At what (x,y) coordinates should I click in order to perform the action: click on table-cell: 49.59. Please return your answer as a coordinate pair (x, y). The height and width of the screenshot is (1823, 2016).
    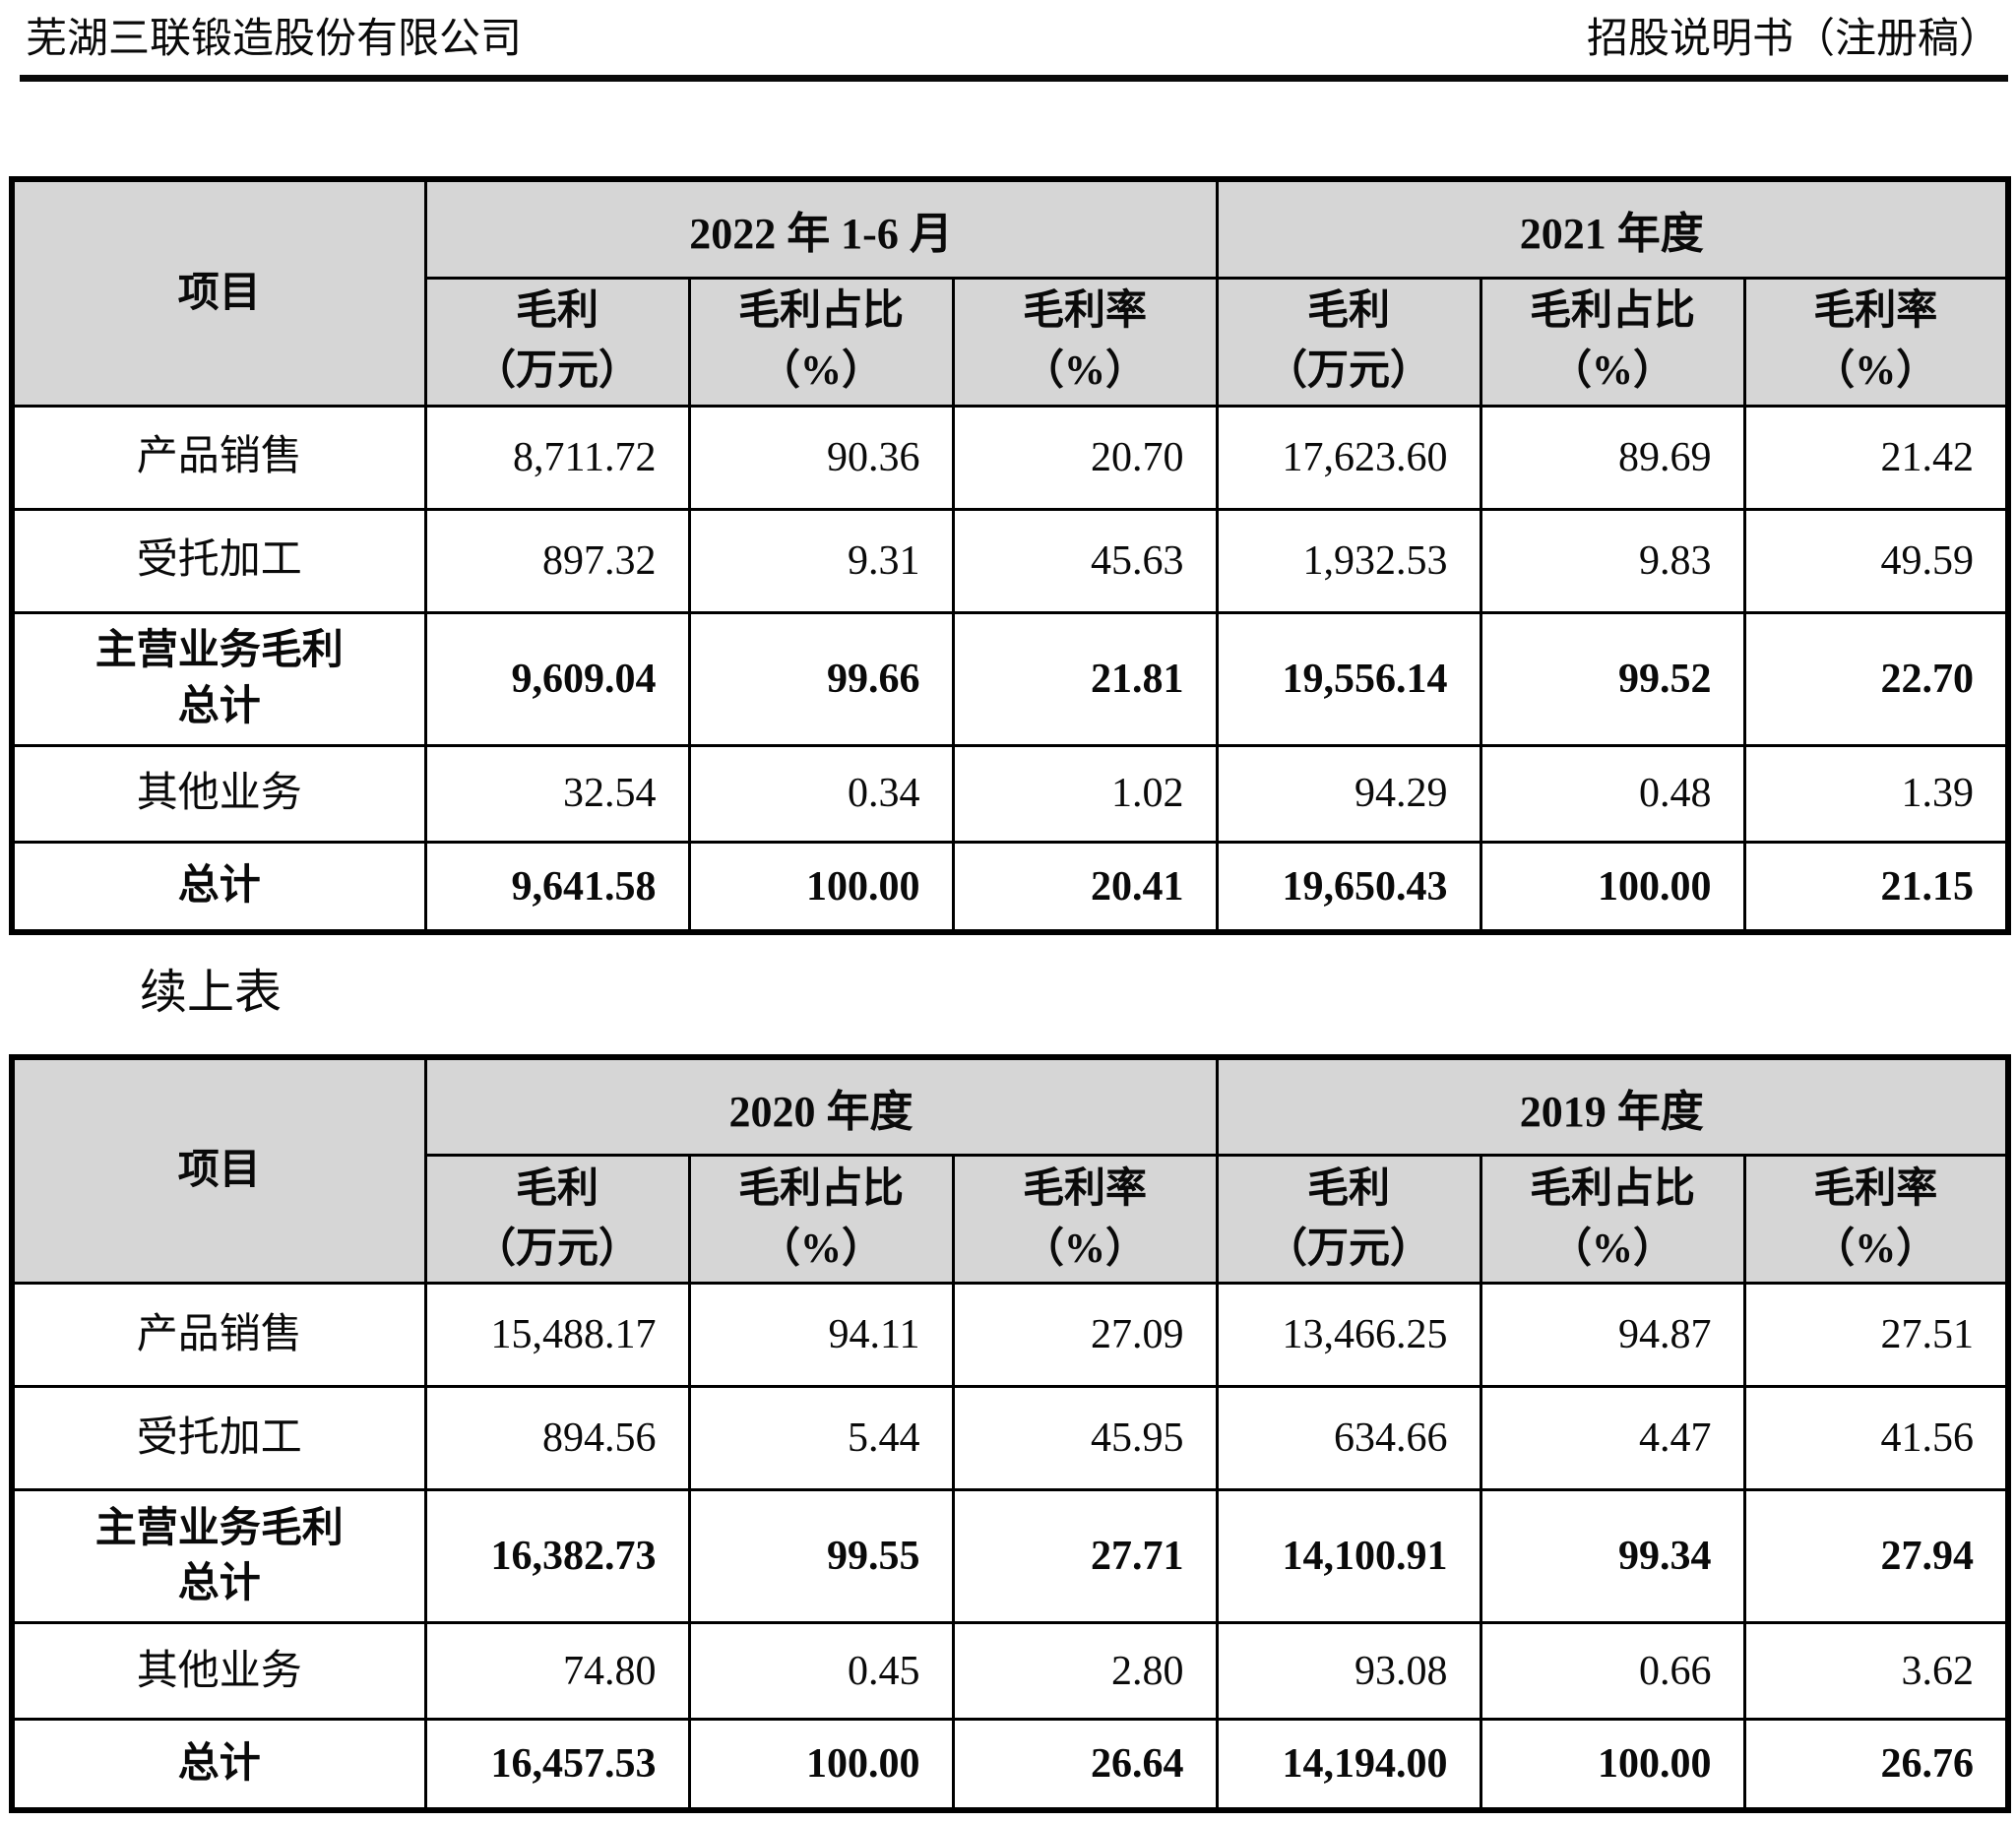
    Looking at the image, I should click on (1876, 560).